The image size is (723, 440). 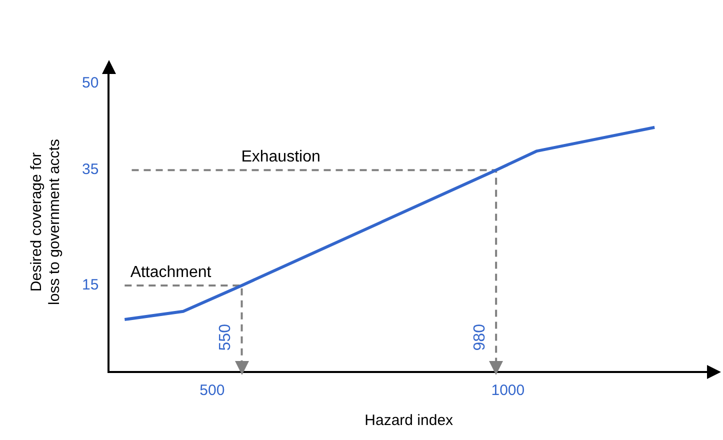 What do you see at coordinates (280, 157) in the screenshot?
I see `annotation: Exhaustion` at bounding box center [280, 157].